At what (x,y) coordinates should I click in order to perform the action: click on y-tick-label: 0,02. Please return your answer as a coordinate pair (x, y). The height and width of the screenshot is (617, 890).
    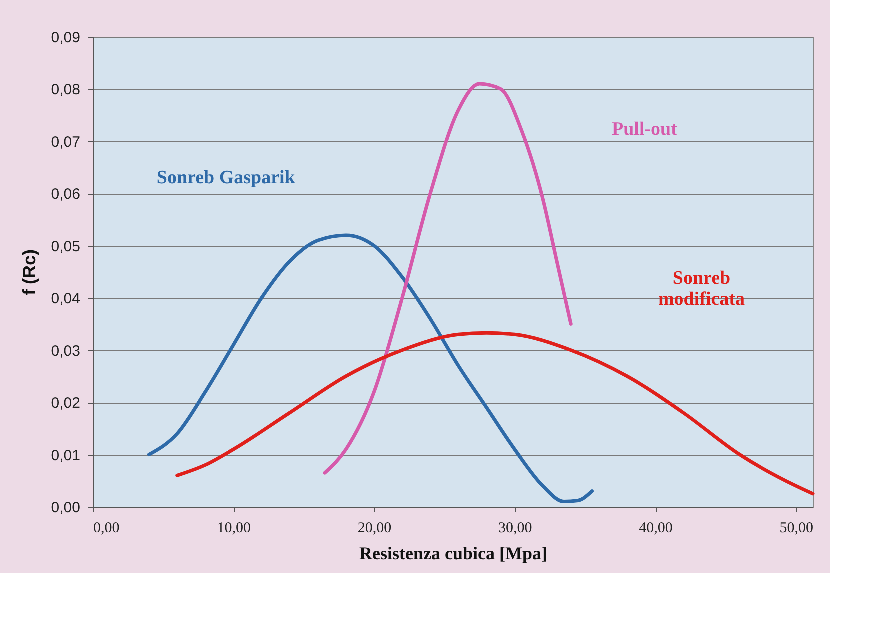
    Looking at the image, I should click on (65, 403).